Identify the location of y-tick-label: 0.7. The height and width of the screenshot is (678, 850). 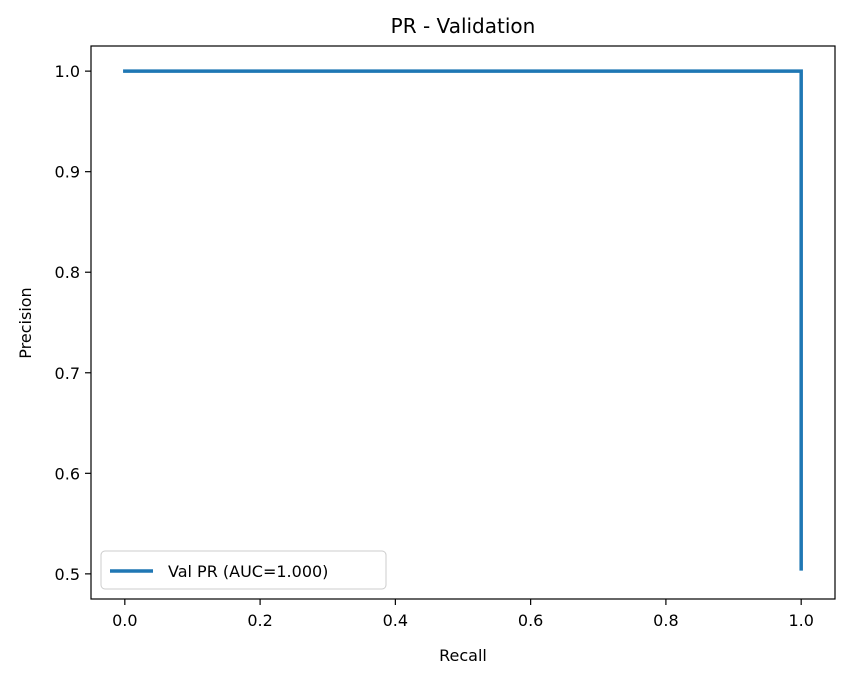
(67, 373).